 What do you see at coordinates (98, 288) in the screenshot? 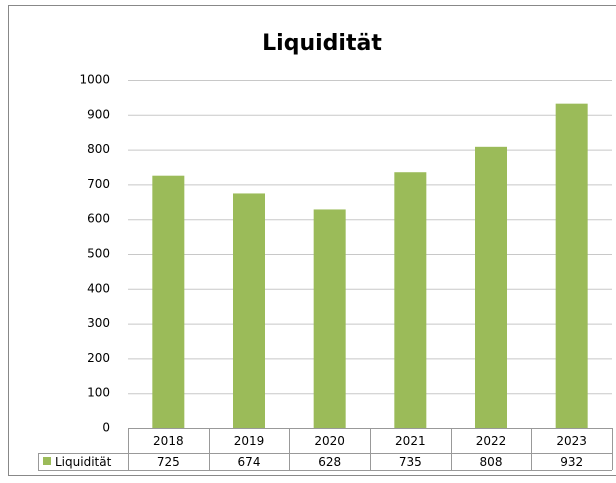
I see `y-tick-label: 400` at bounding box center [98, 288].